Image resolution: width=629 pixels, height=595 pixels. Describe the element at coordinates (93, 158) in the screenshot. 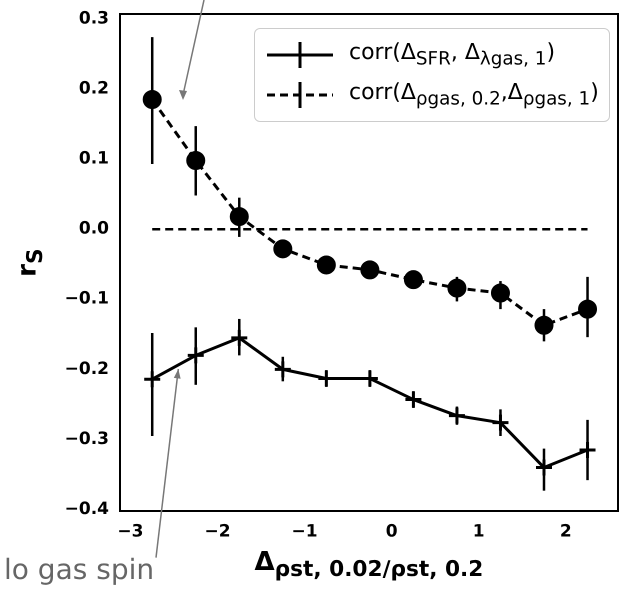

I see `y-tick-label: 0.1` at that location.